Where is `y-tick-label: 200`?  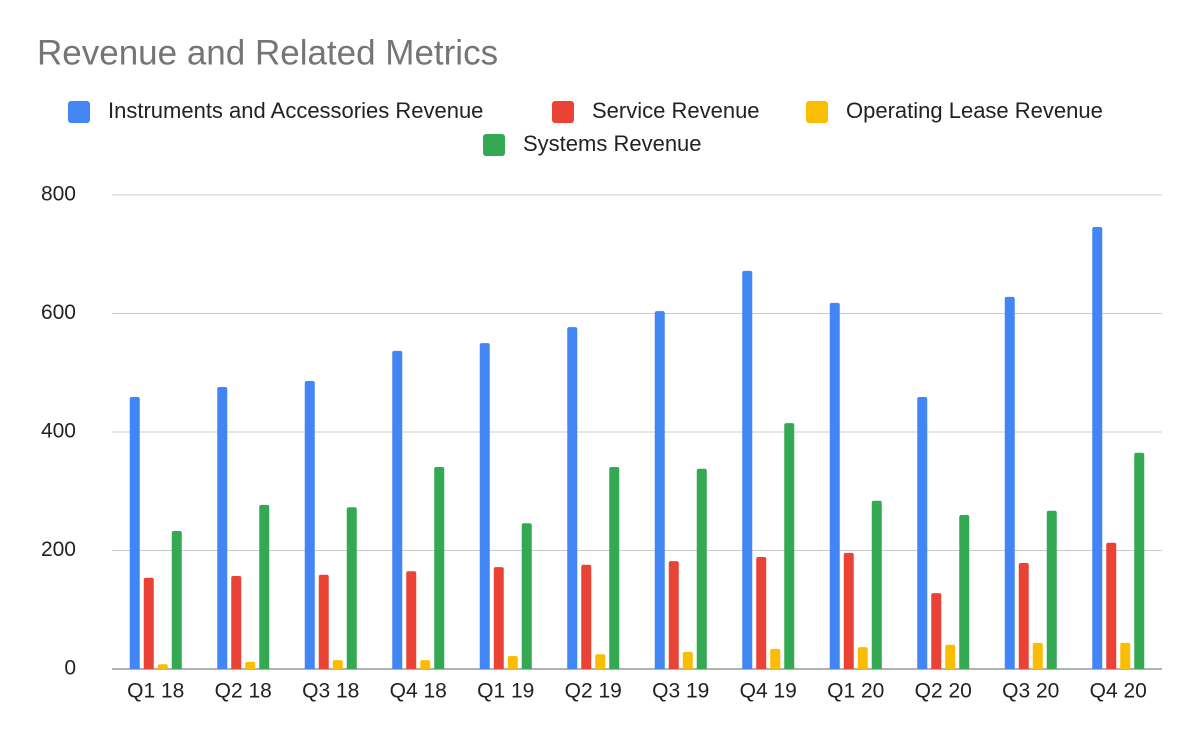
y-tick-label: 200 is located at coordinates (58, 549).